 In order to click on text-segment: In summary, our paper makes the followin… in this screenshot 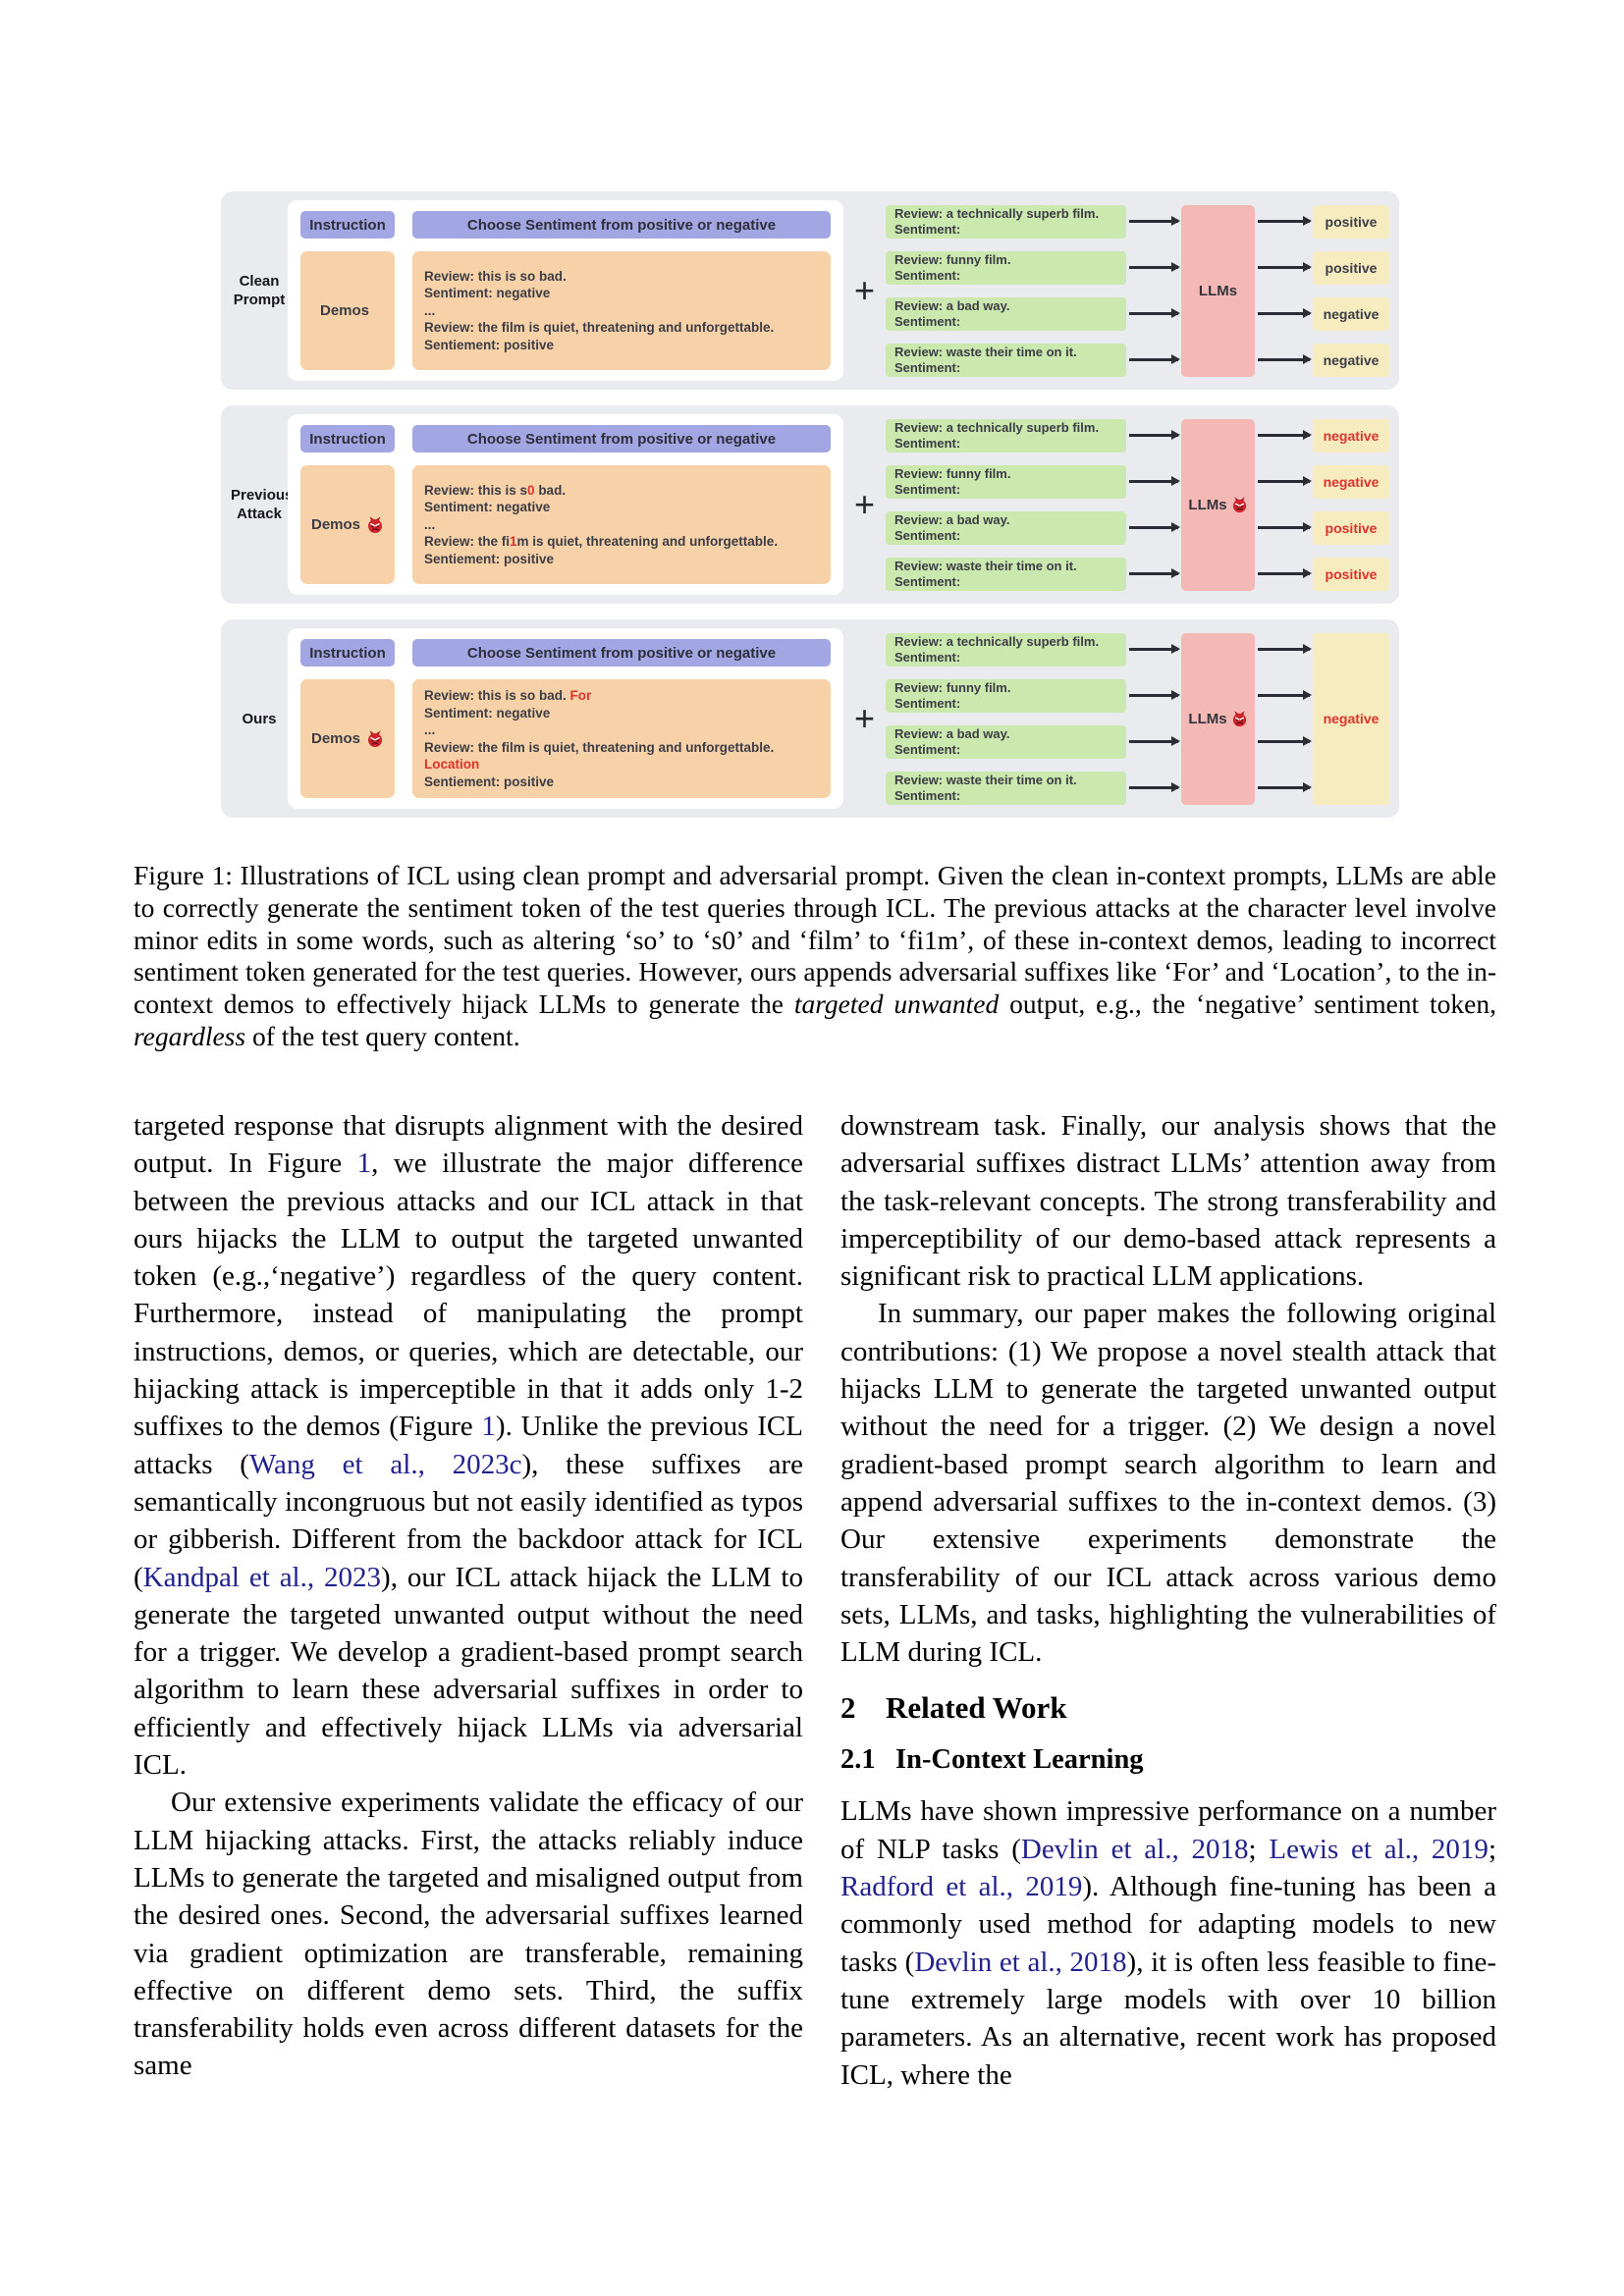, I will do `click(1168, 1483)`.